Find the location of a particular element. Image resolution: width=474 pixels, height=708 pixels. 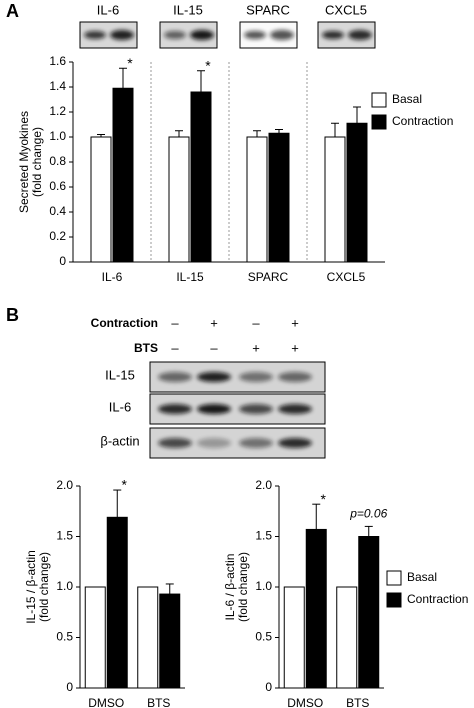

condition-label: BTS is located at coordinates (146, 348).